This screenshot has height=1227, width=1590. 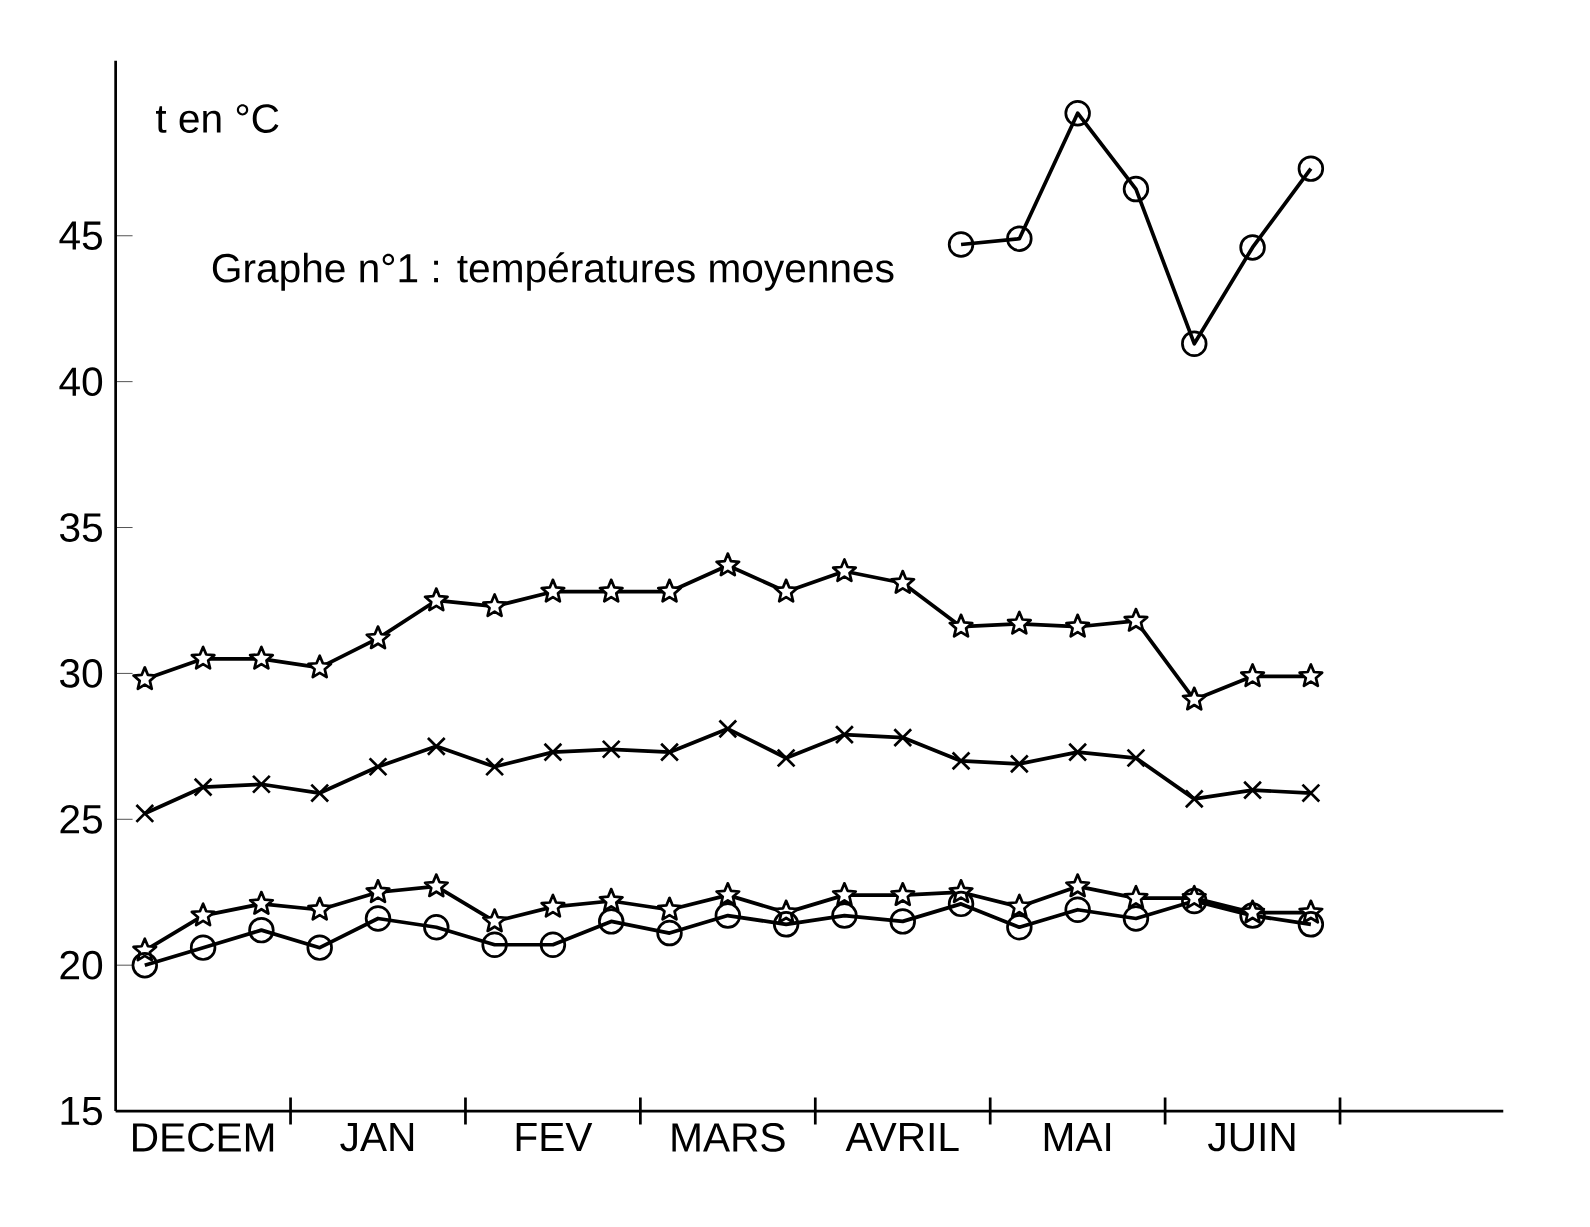 I want to click on y-tick-label: 45, so click(x=80, y=236).